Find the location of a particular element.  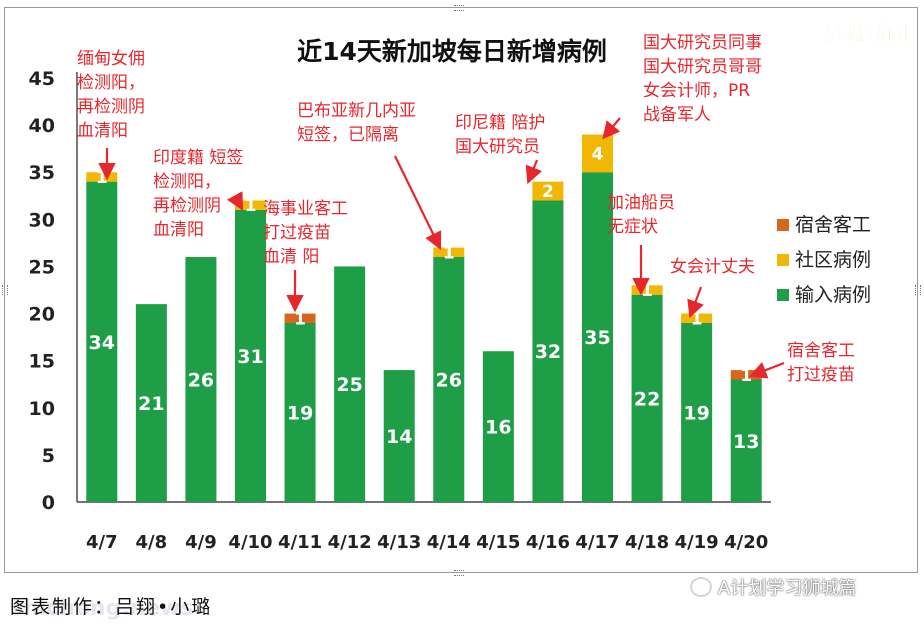

legend-label: 社区病例 is located at coordinates (833, 260).